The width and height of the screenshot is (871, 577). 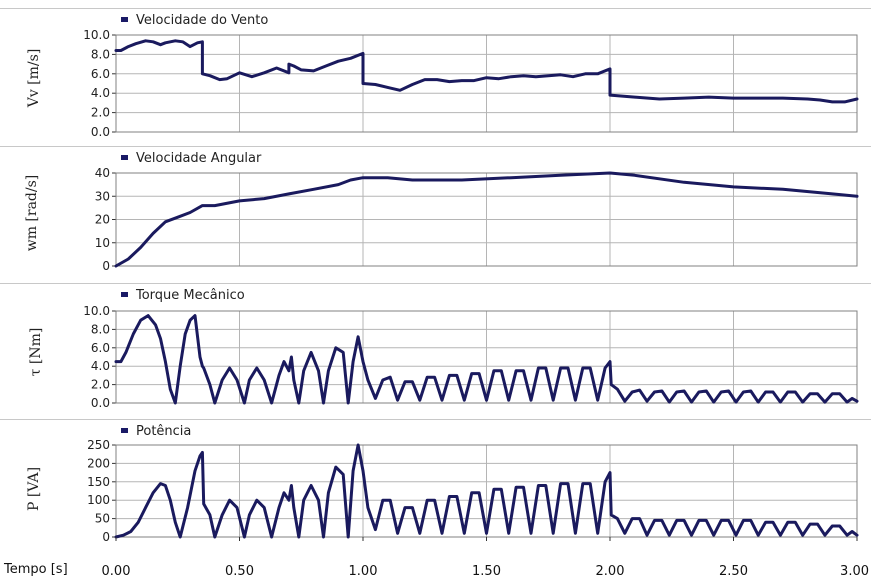 What do you see at coordinates (102, 243) in the screenshot?
I see `y-tick-label: 10` at bounding box center [102, 243].